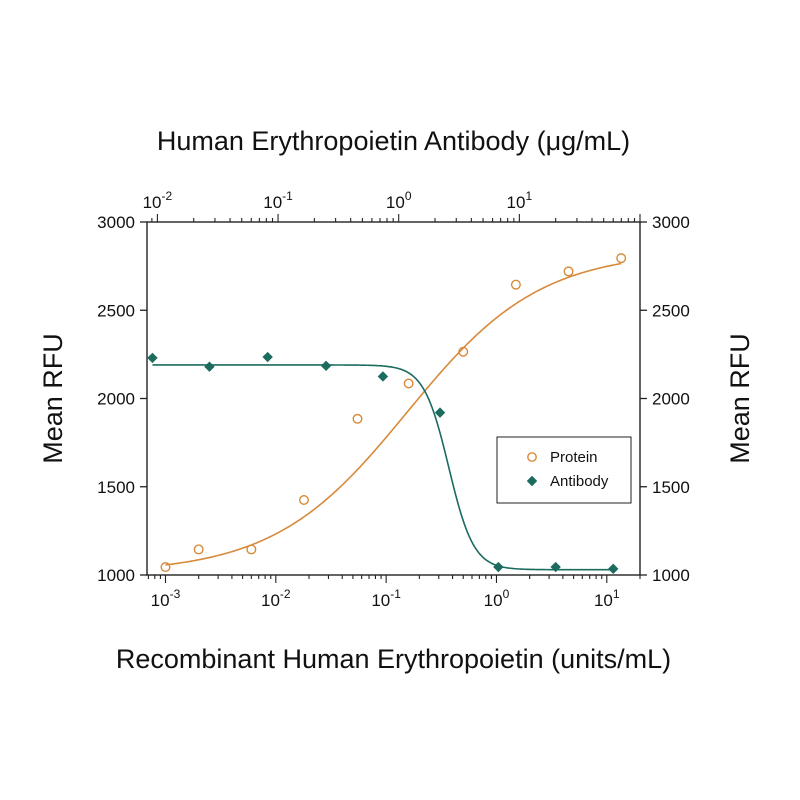 The width and height of the screenshot is (800, 800). Describe the element at coordinates (579, 481) in the screenshot. I see `legend-label-antibody: Antibody` at that location.